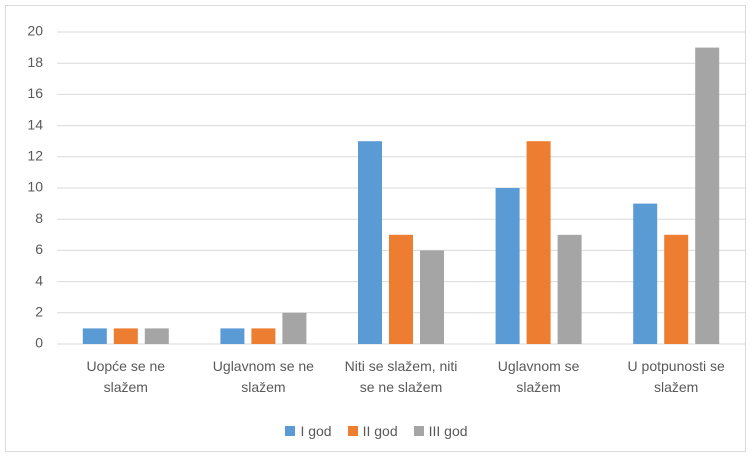 This screenshot has height=457, width=753. What do you see at coordinates (401, 376) in the screenshot?
I see `x-tick-label: Niti se slažem, niti se ne slažem` at bounding box center [401, 376].